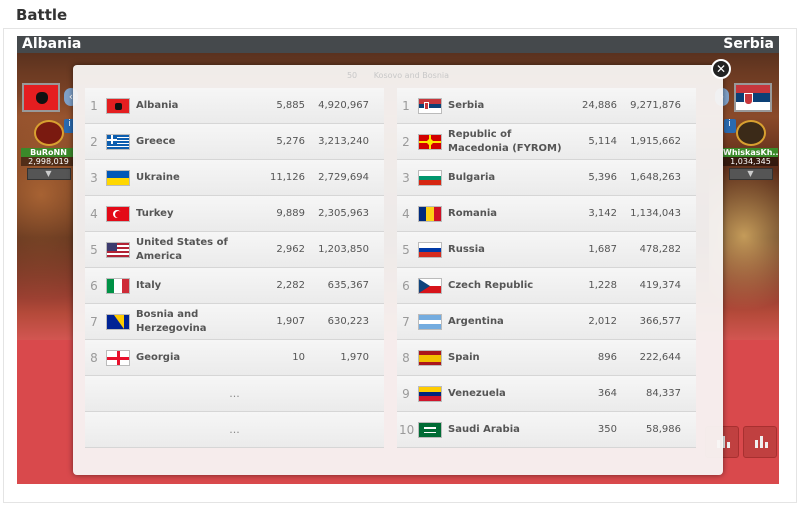  Describe the element at coordinates (290, 105) in the screenshot. I see `kills: 5,885` at that location.